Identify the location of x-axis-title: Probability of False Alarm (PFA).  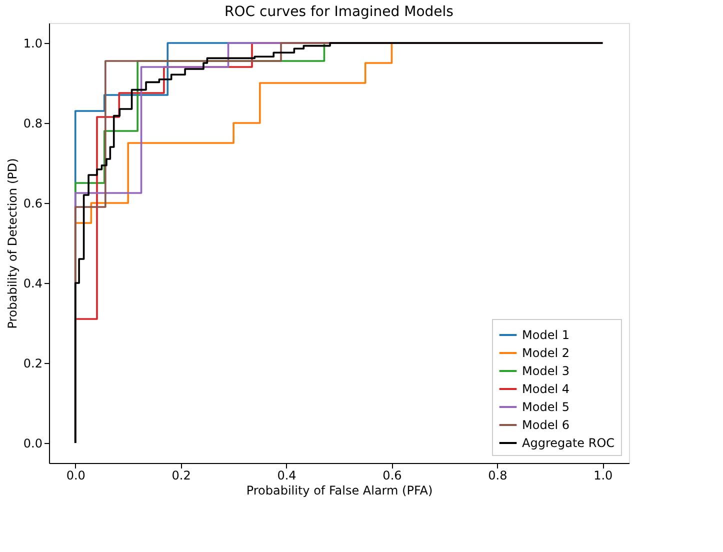
(339, 491).